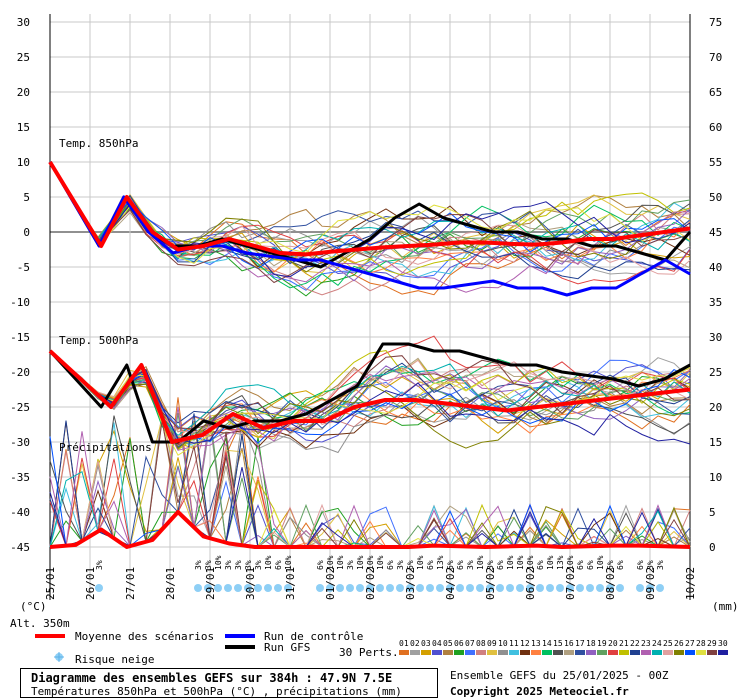 This screenshot has width=740, height=700. I want to click on snow-risk-marker: 13%, so click(440, 573).